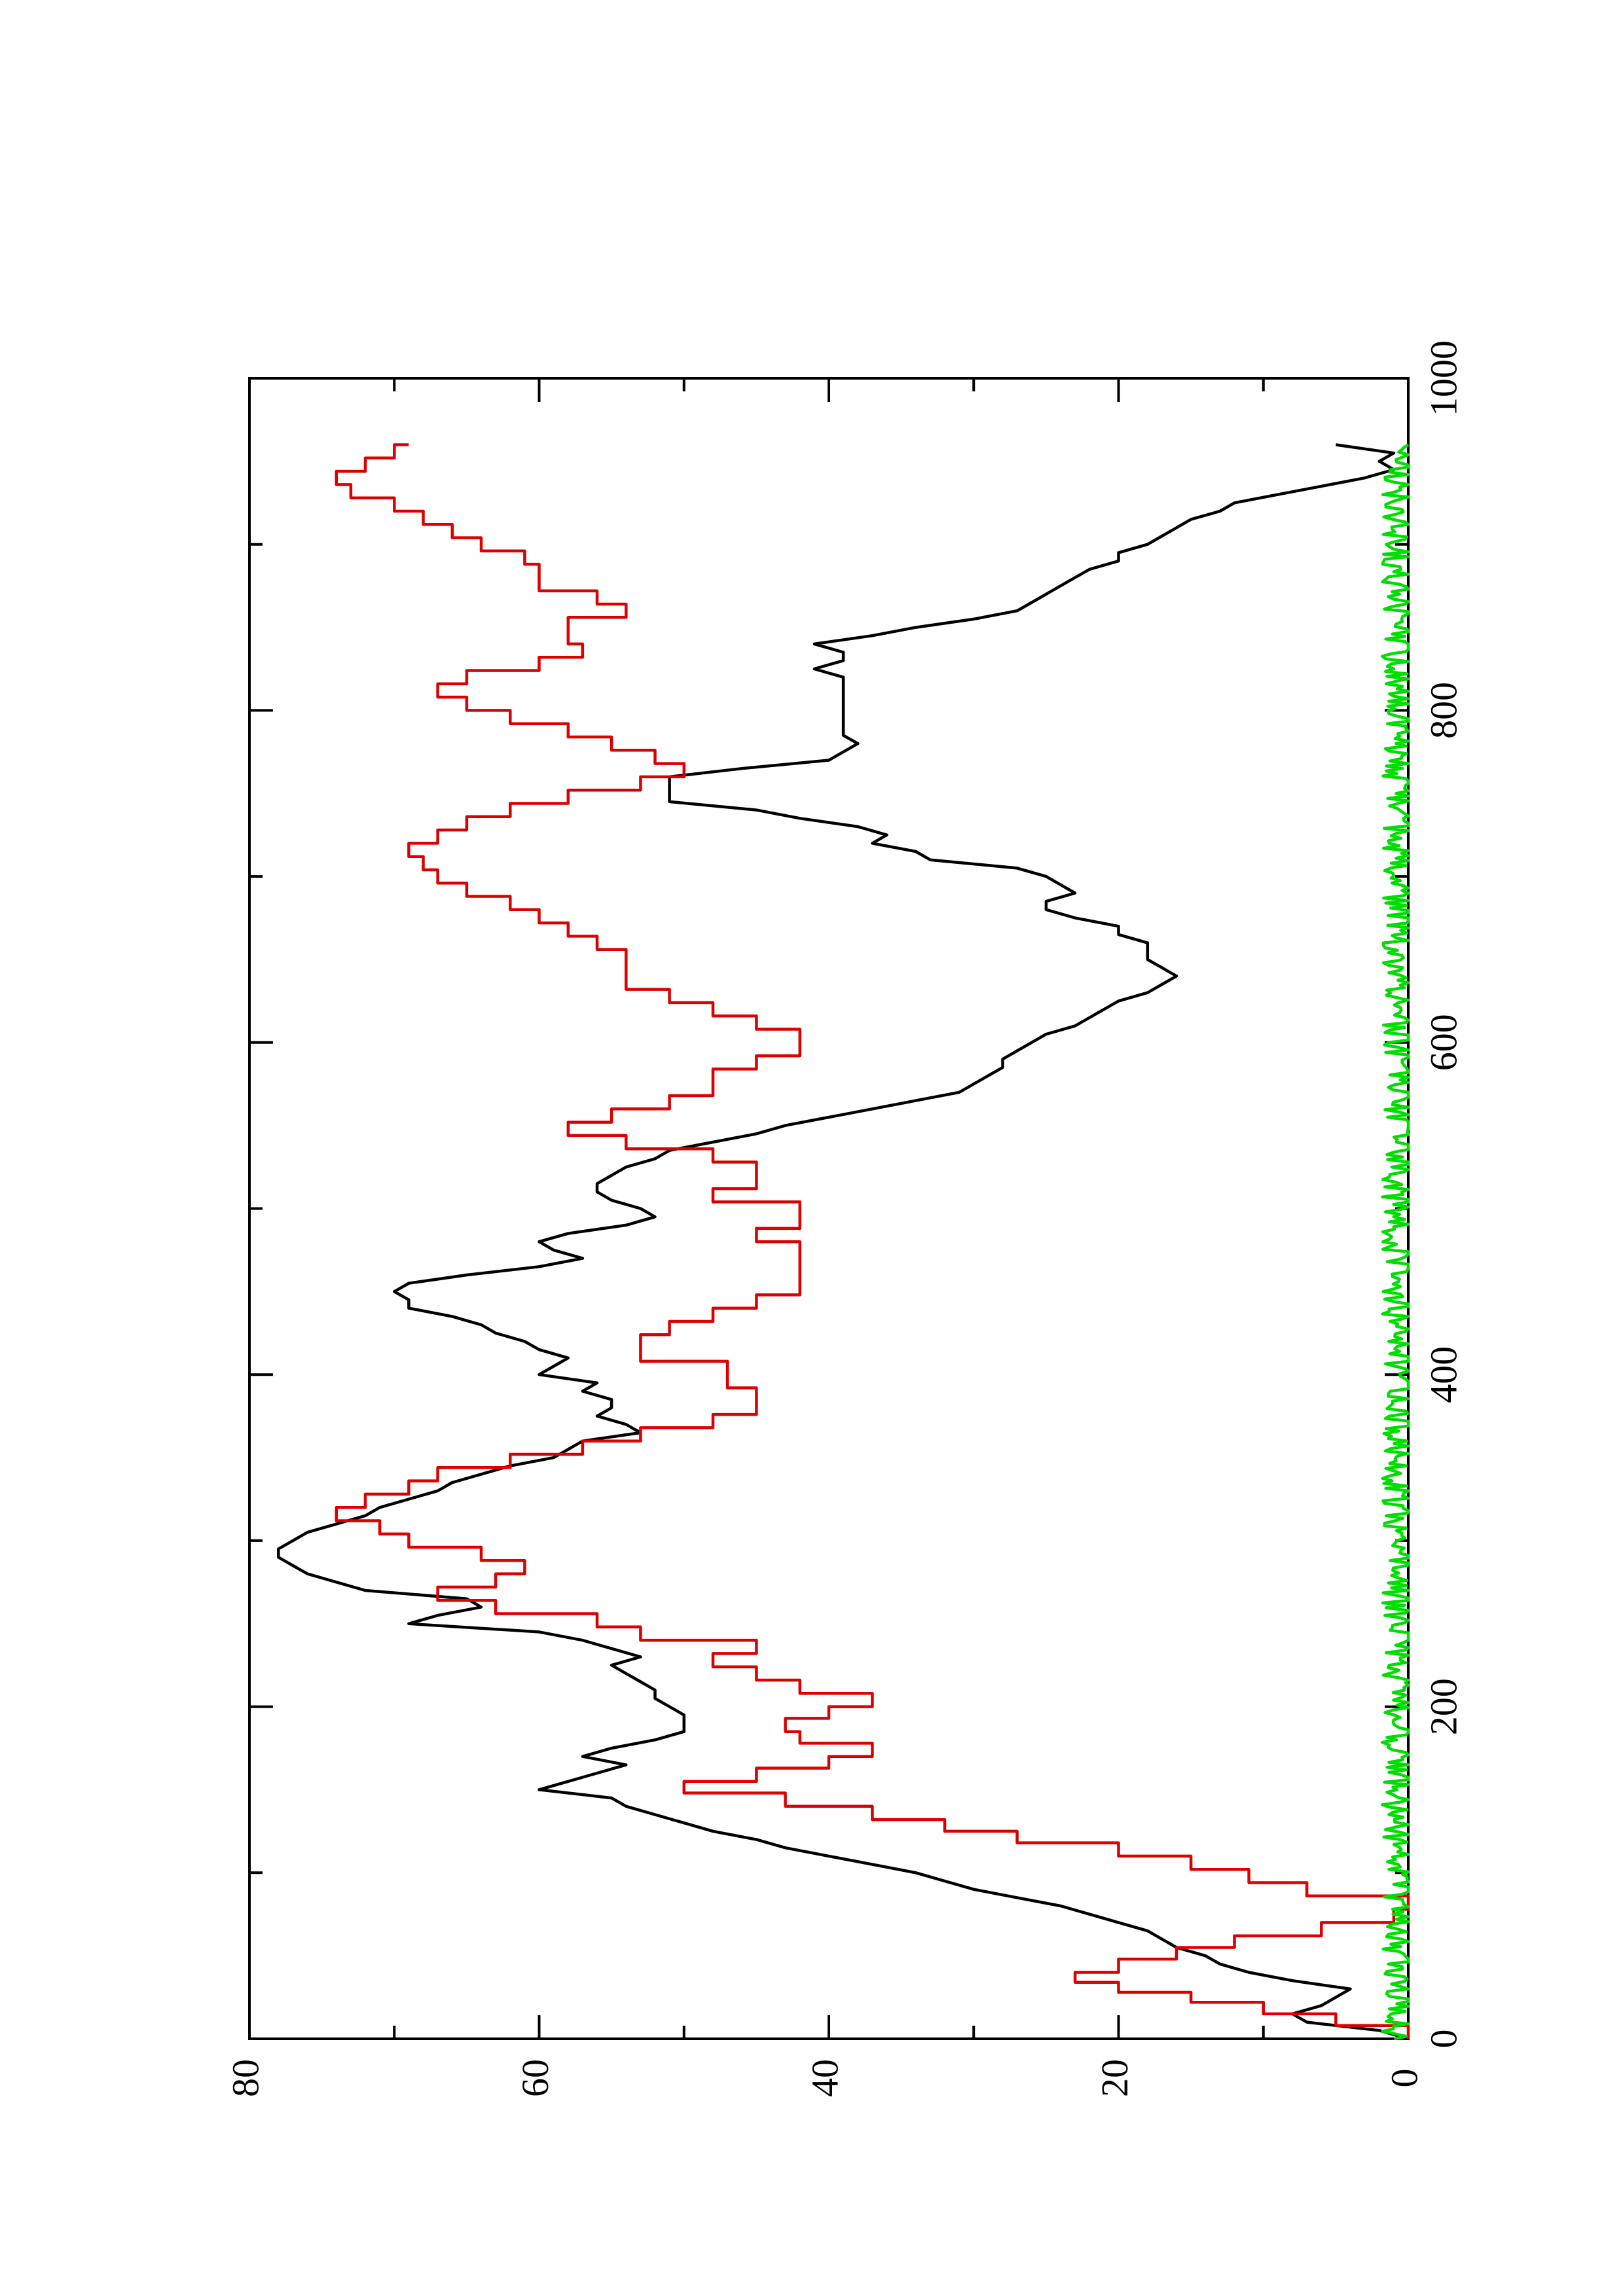  What do you see at coordinates (1443, 378) in the screenshot?
I see `x-tick-label: 1000` at bounding box center [1443, 378].